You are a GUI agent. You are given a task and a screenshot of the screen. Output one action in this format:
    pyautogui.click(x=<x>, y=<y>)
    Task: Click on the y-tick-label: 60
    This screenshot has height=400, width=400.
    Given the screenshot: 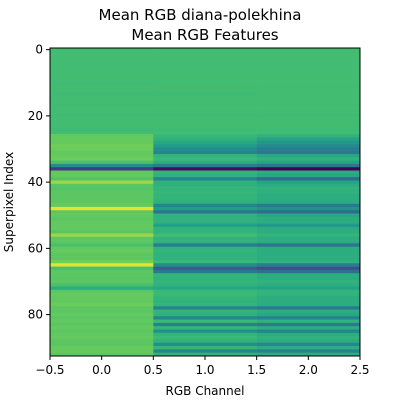 What is the action you would take?
    pyautogui.click(x=35, y=248)
    